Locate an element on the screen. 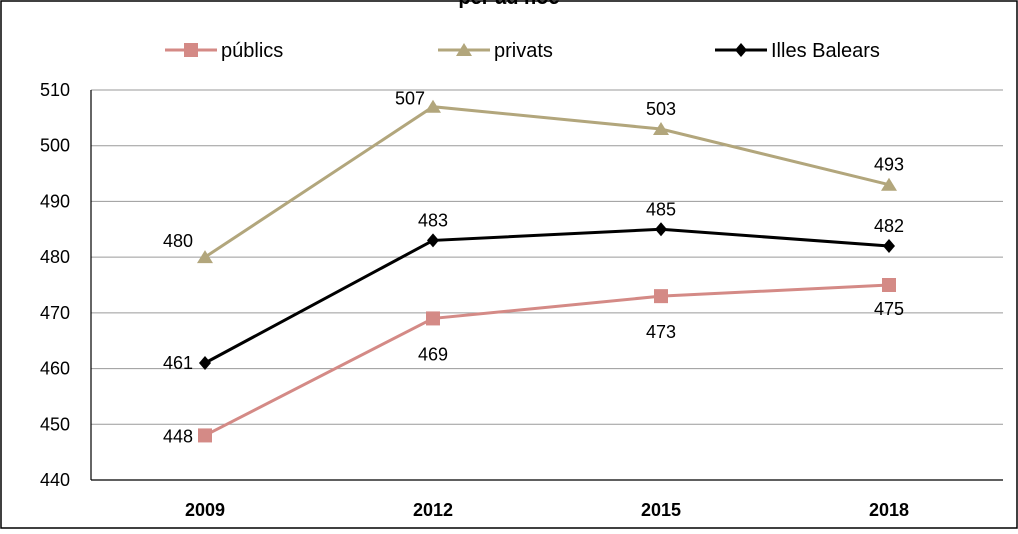 This screenshot has height=534, width=1018. y-tick-label: 510 is located at coordinates (55, 90).